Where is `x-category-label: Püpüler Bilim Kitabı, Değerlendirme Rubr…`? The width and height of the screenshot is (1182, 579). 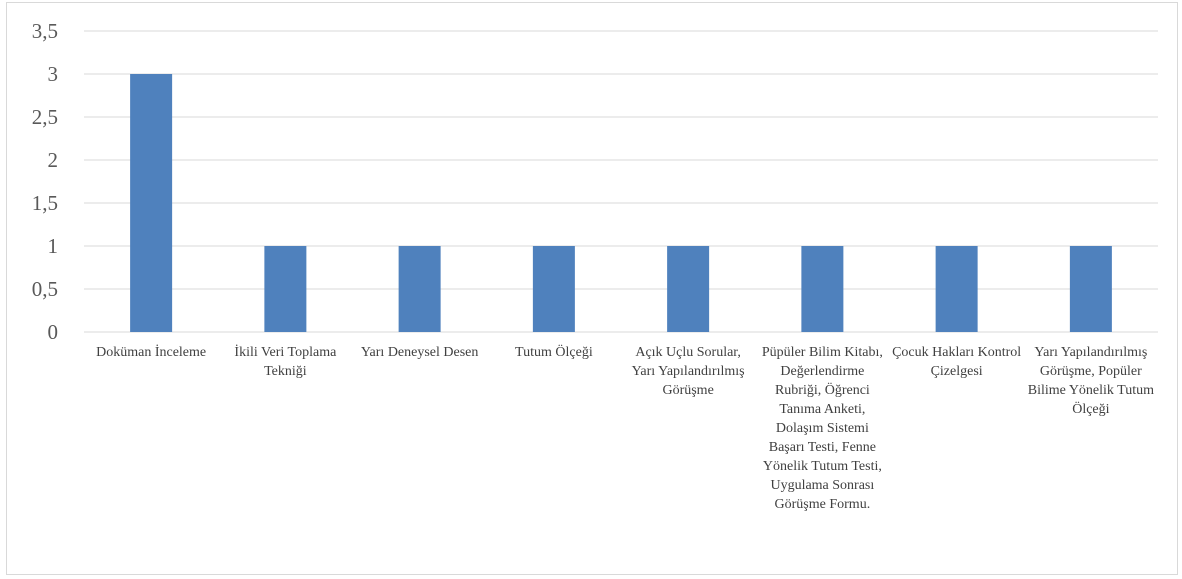 x-category-label: Püpüler Bilim Kitabı, Değerlendirme Rubr… is located at coordinates (822, 428).